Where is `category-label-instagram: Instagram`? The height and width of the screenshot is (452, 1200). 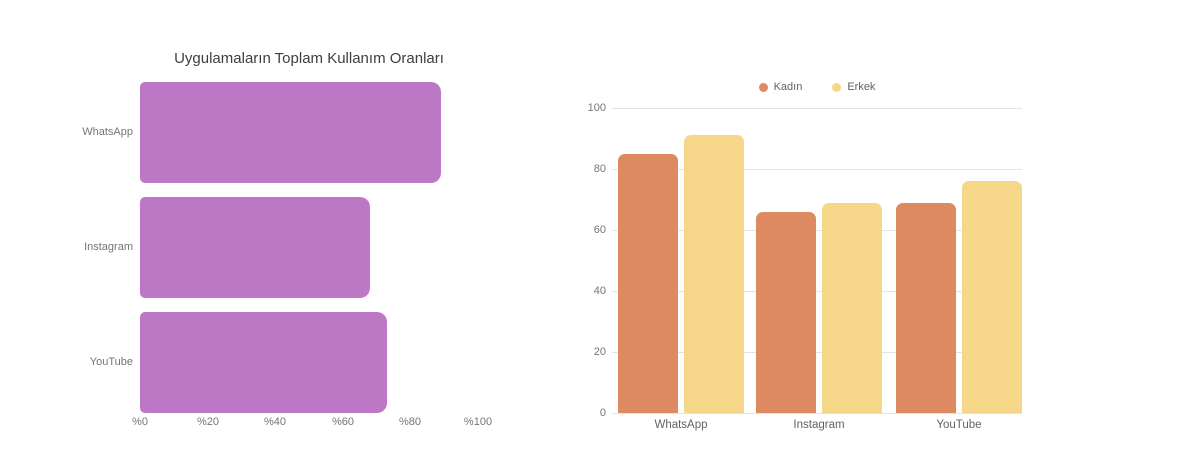 category-label-instagram: Instagram is located at coordinates (108, 247).